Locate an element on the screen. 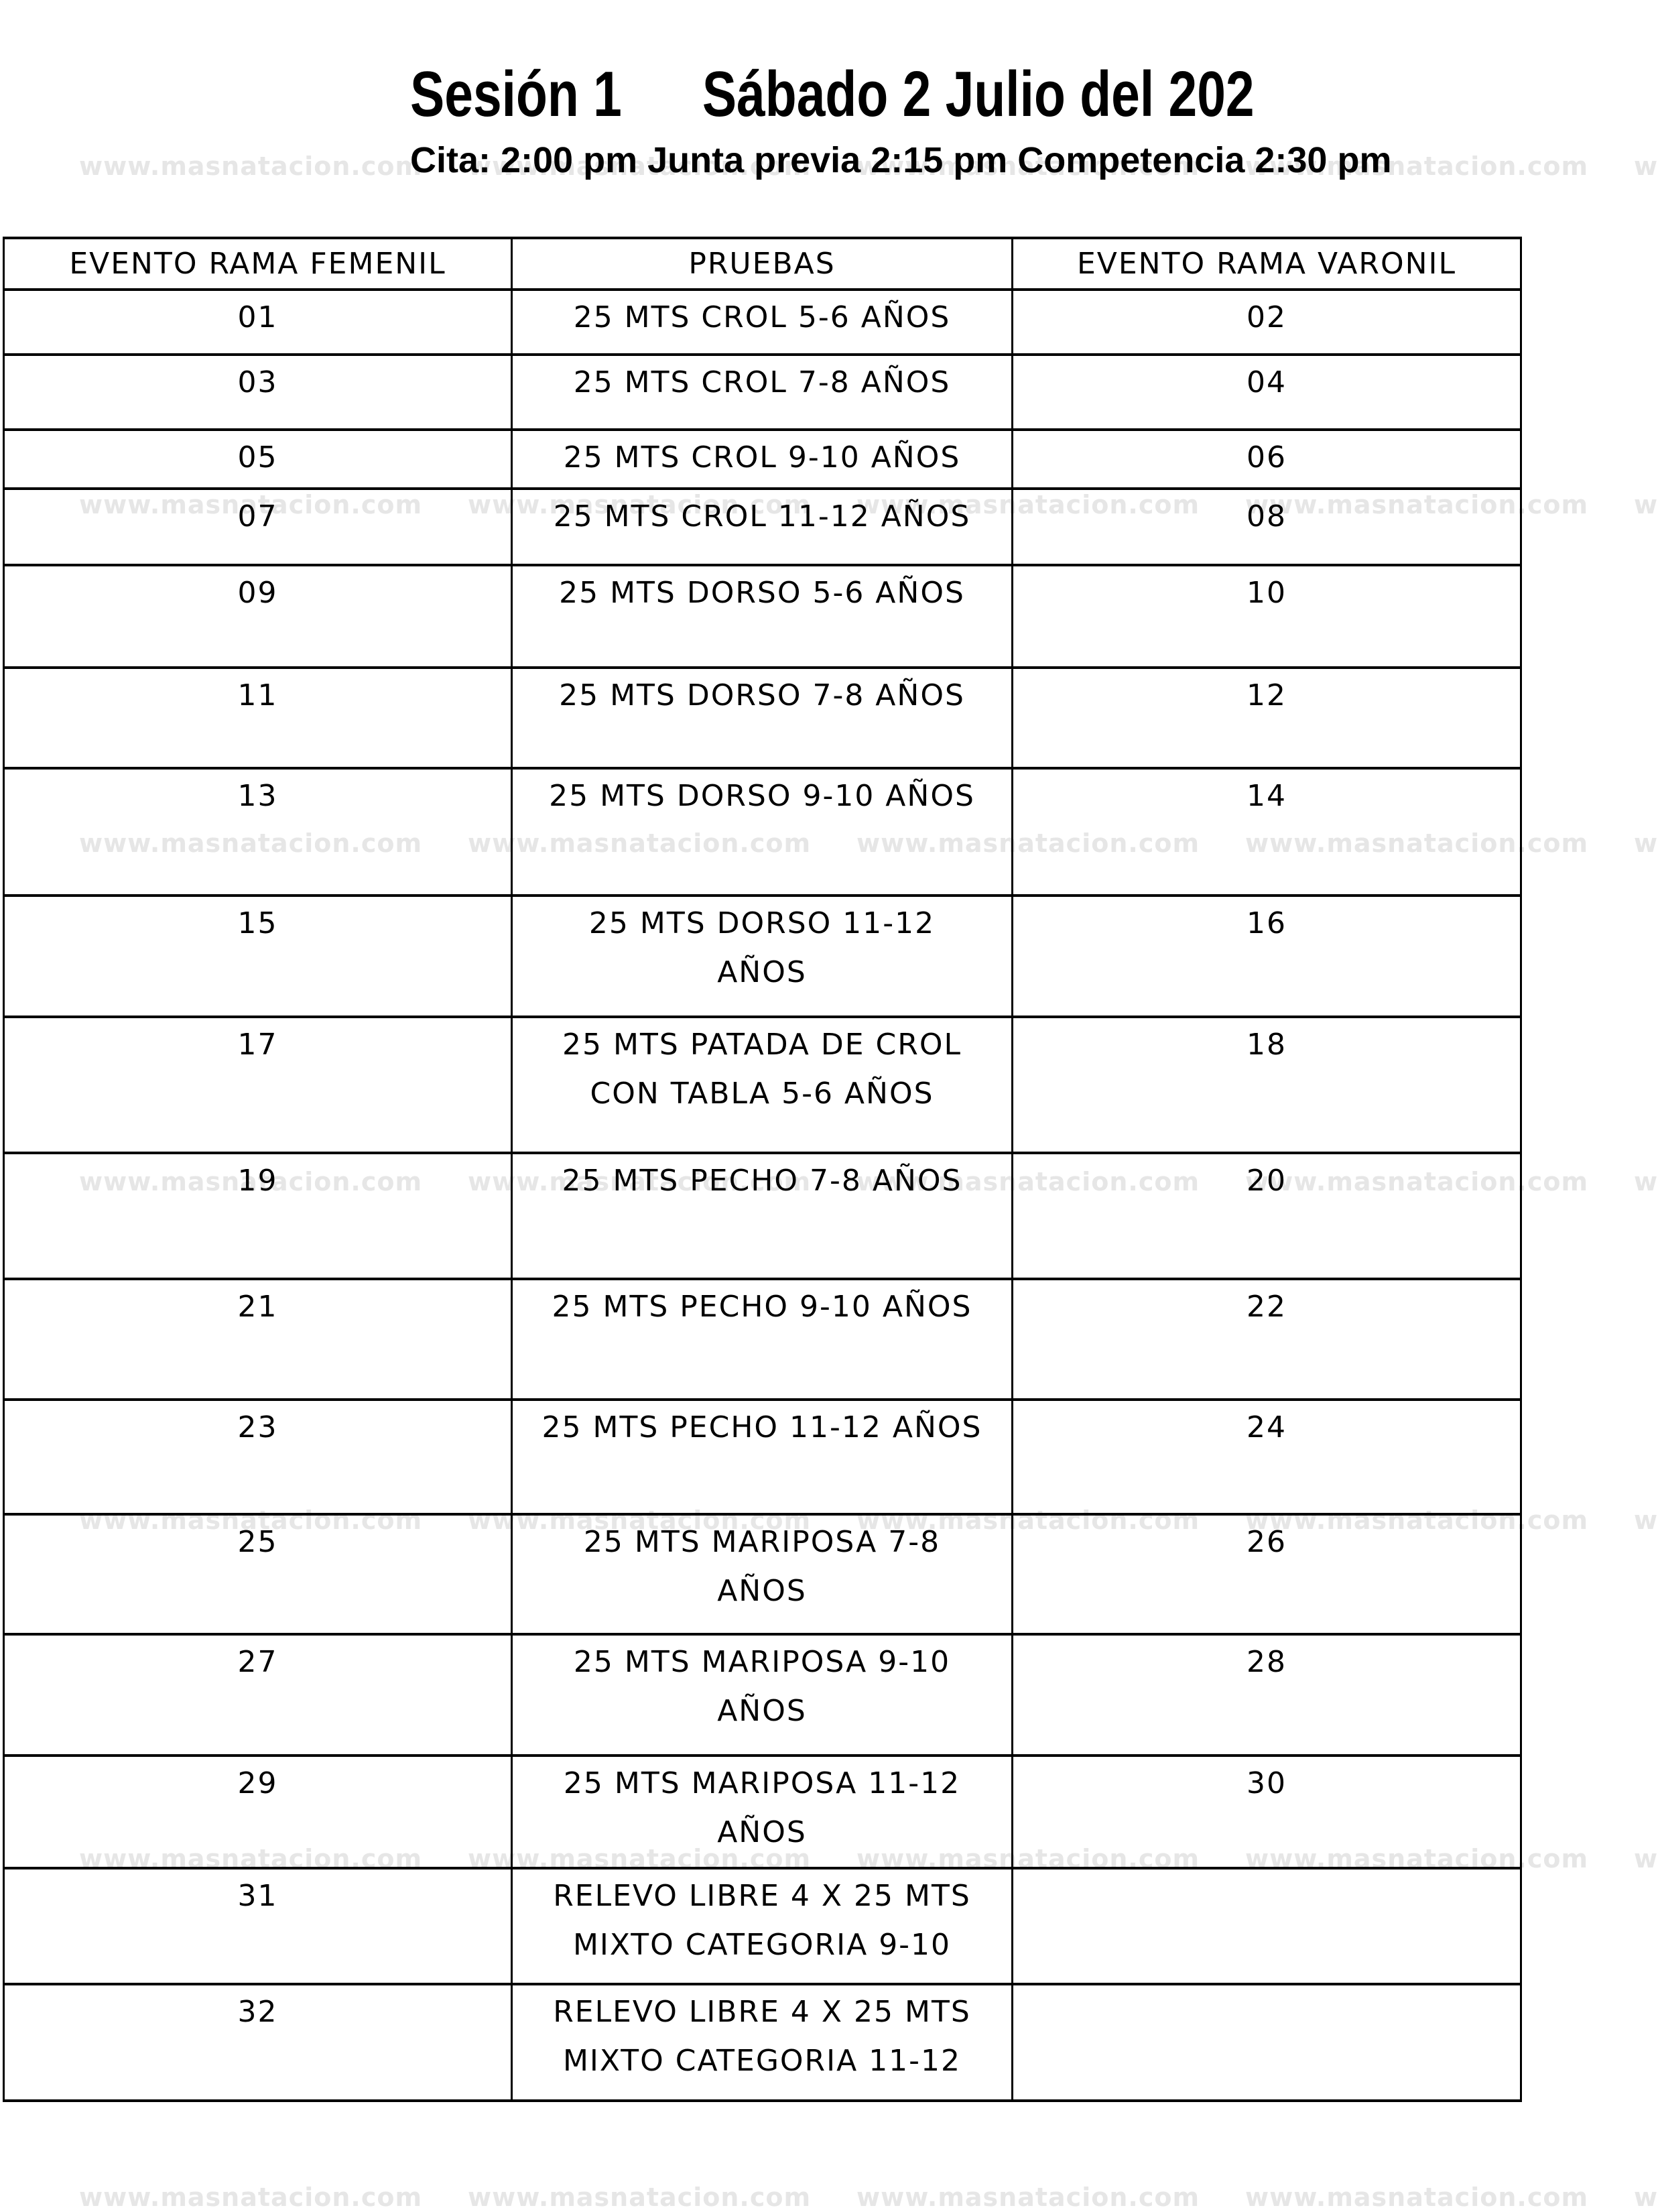 The height and width of the screenshot is (2212, 1658). cell-prueba: 25 MTS CROL 5-6 AÑOS is located at coordinates (762, 322).